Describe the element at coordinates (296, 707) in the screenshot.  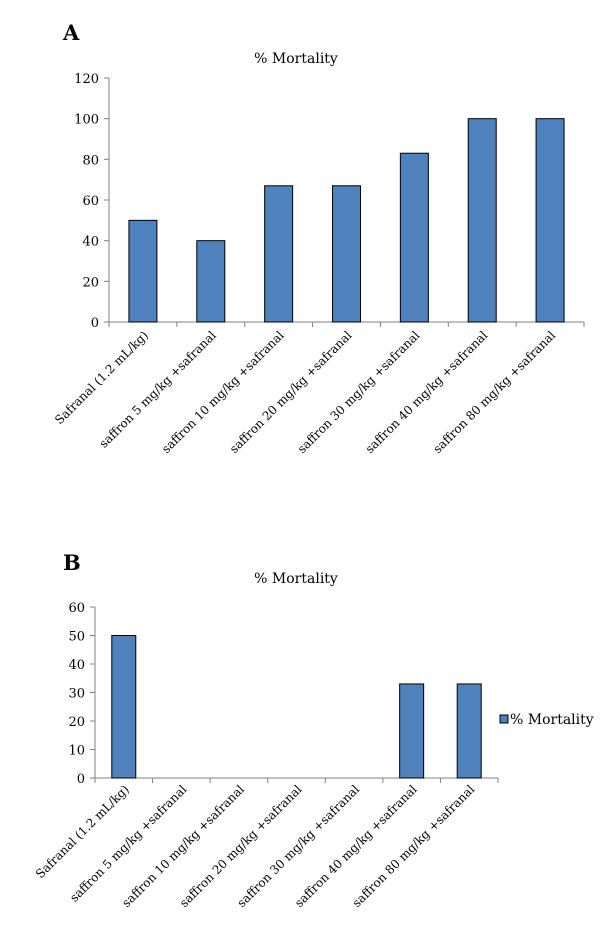
I see `chart-b-bars` at that location.